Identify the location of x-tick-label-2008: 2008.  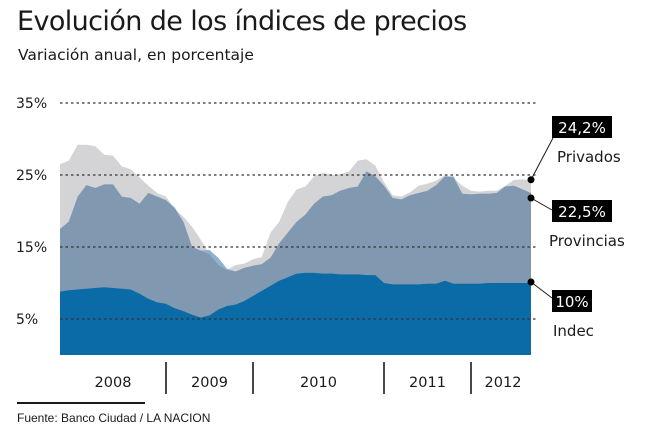
(113, 383).